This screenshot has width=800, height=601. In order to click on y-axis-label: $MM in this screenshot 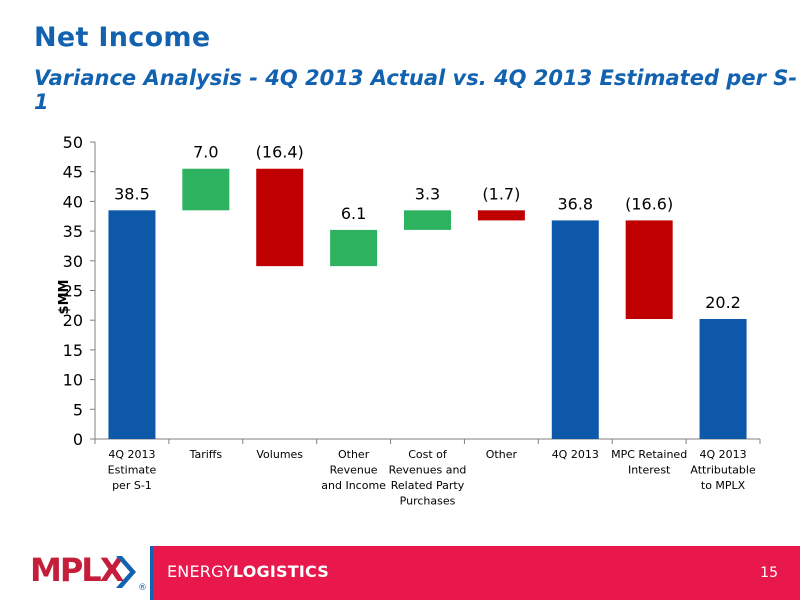, I will do `click(64, 297)`.